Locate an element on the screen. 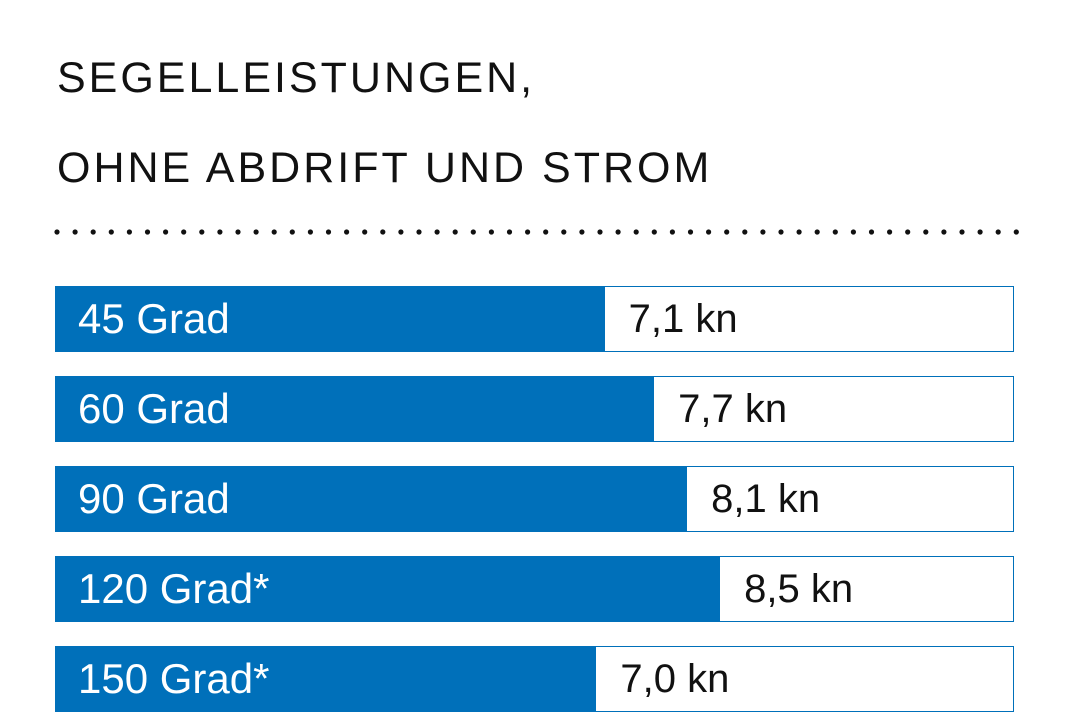 The width and height of the screenshot is (1068, 712). category-label: 120 Grad* is located at coordinates (174, 588).